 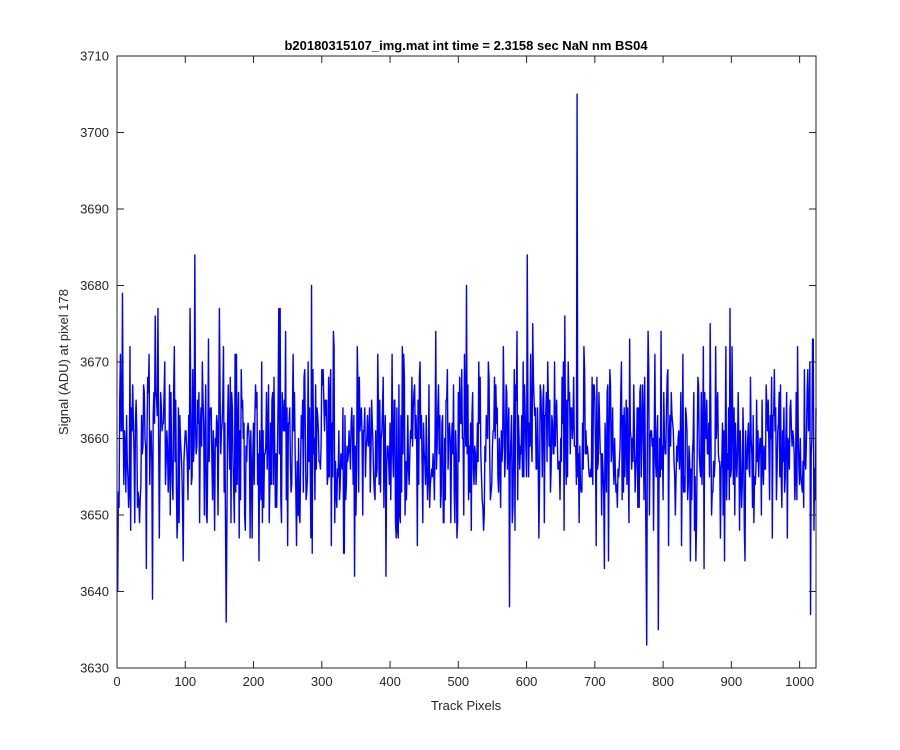 What do you see at coordinates (322, 681) in the screenshot?
I see `x-tick-label: 300` at bounding box center [322, 681].